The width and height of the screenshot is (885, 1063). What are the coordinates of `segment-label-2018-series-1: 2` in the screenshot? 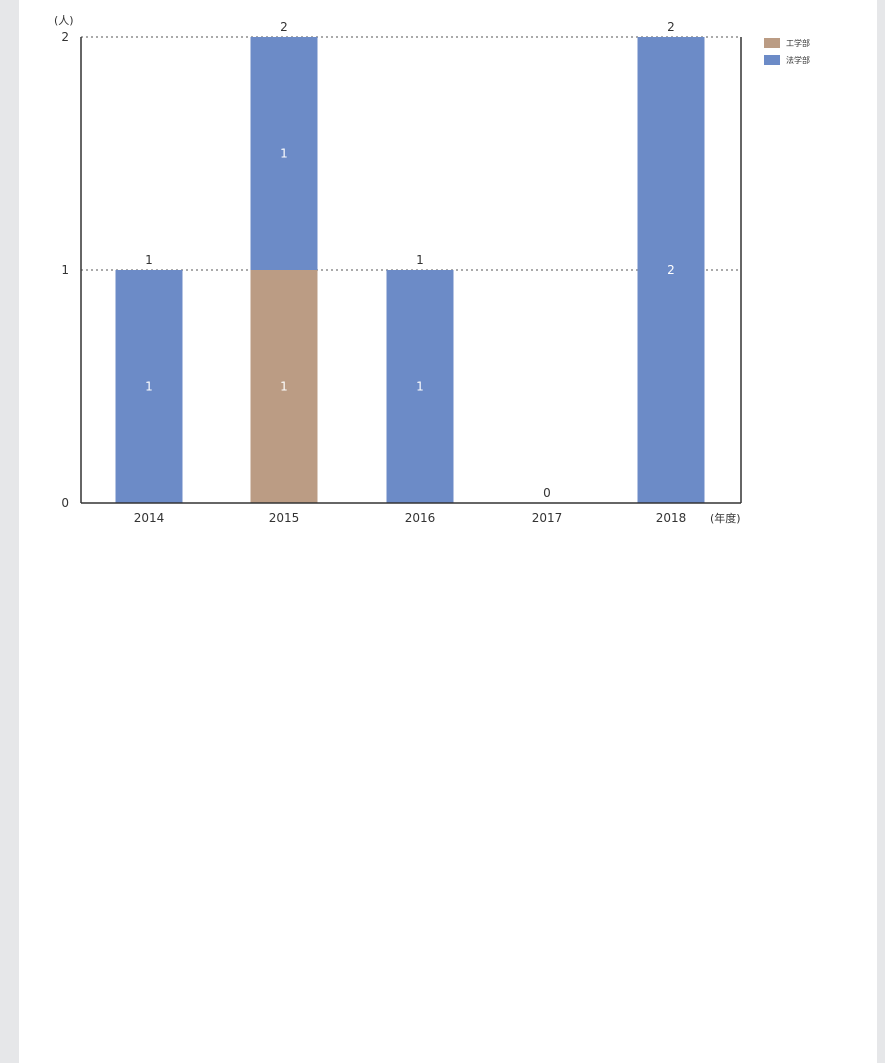 It's located at (671, 270).